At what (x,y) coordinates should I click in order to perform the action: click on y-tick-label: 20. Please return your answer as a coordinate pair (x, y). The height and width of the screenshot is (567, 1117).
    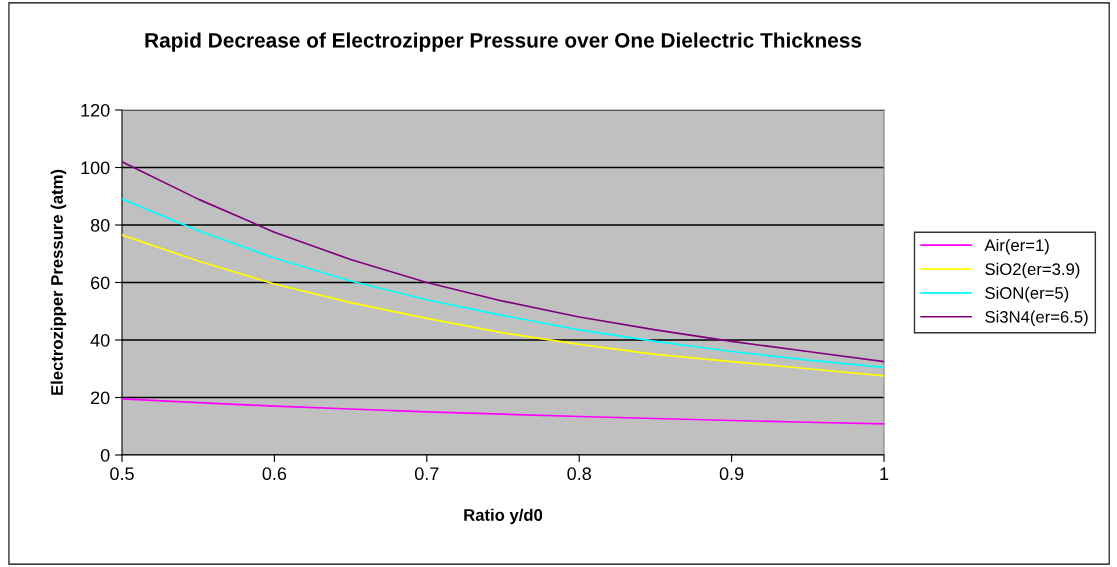
    Looking at the image, I should click on (100, 398).